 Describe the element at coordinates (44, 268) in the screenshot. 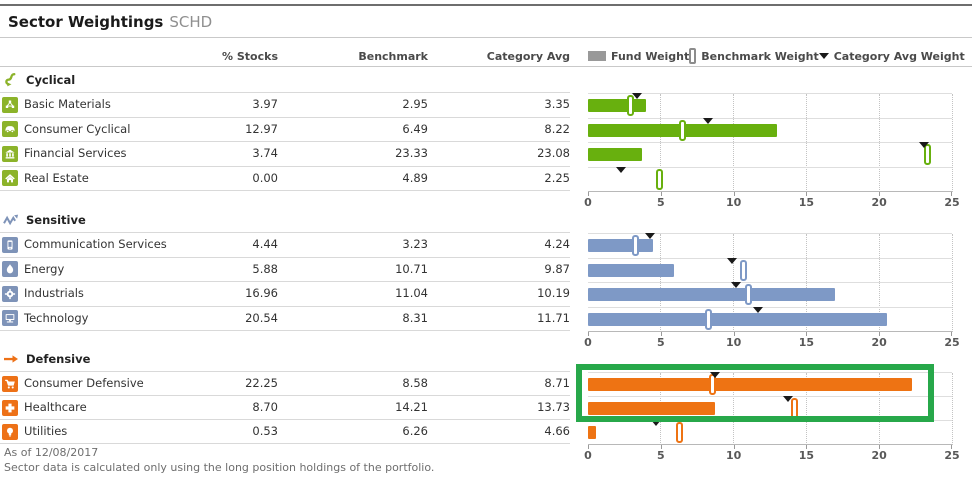

I see `sector-name: Energy` at that location.